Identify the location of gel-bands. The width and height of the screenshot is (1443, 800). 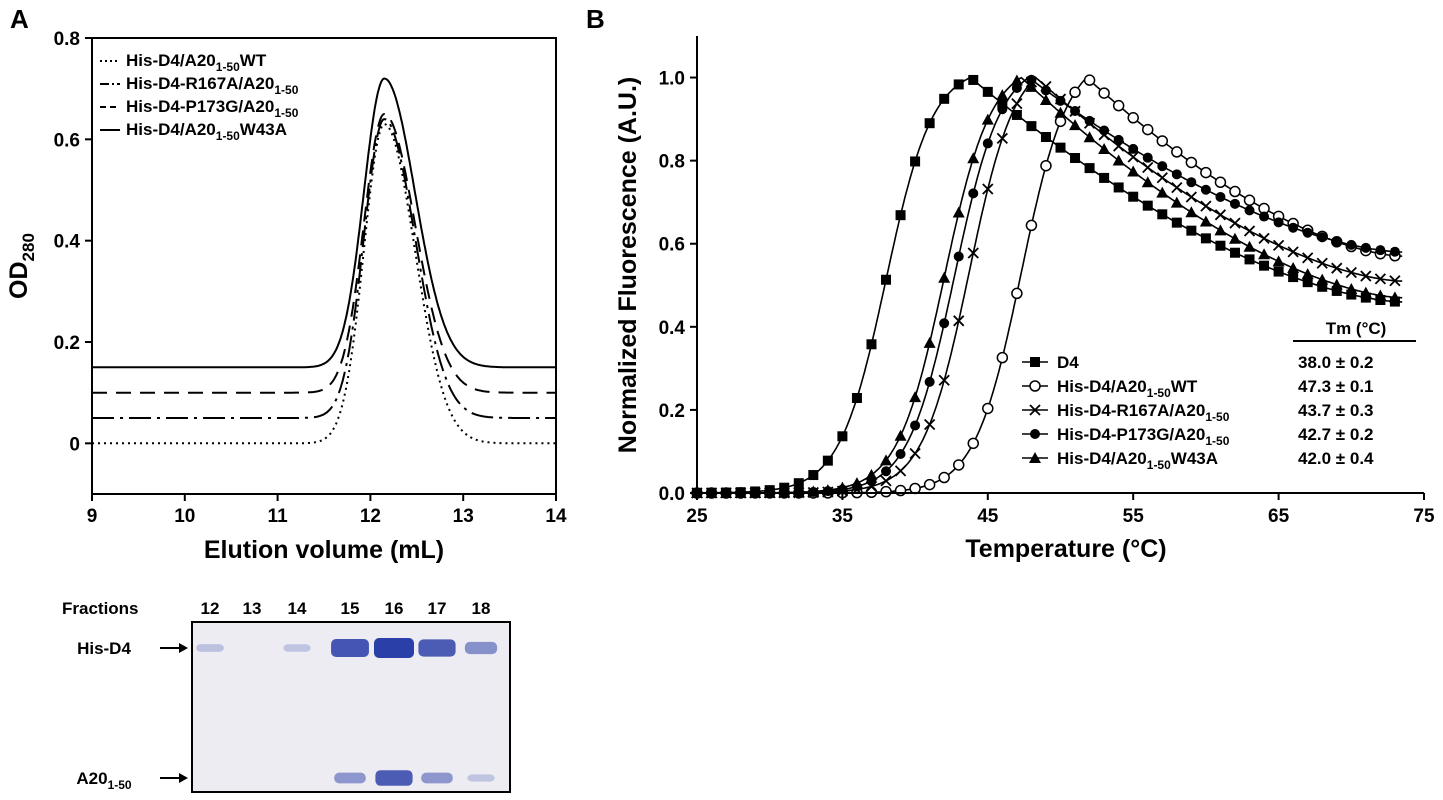
(347, 712).